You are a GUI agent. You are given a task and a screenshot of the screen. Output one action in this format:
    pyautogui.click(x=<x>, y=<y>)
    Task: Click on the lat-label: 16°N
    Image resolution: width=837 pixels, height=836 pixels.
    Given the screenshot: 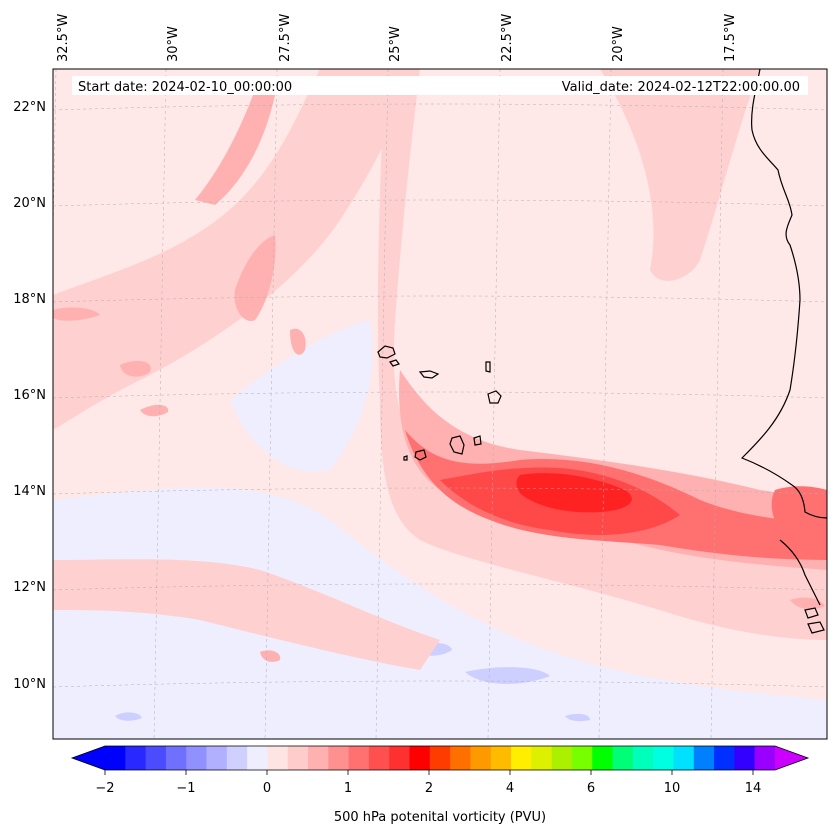 What is the action you would take?
    pyautogui.click(x=29, y=395)
    